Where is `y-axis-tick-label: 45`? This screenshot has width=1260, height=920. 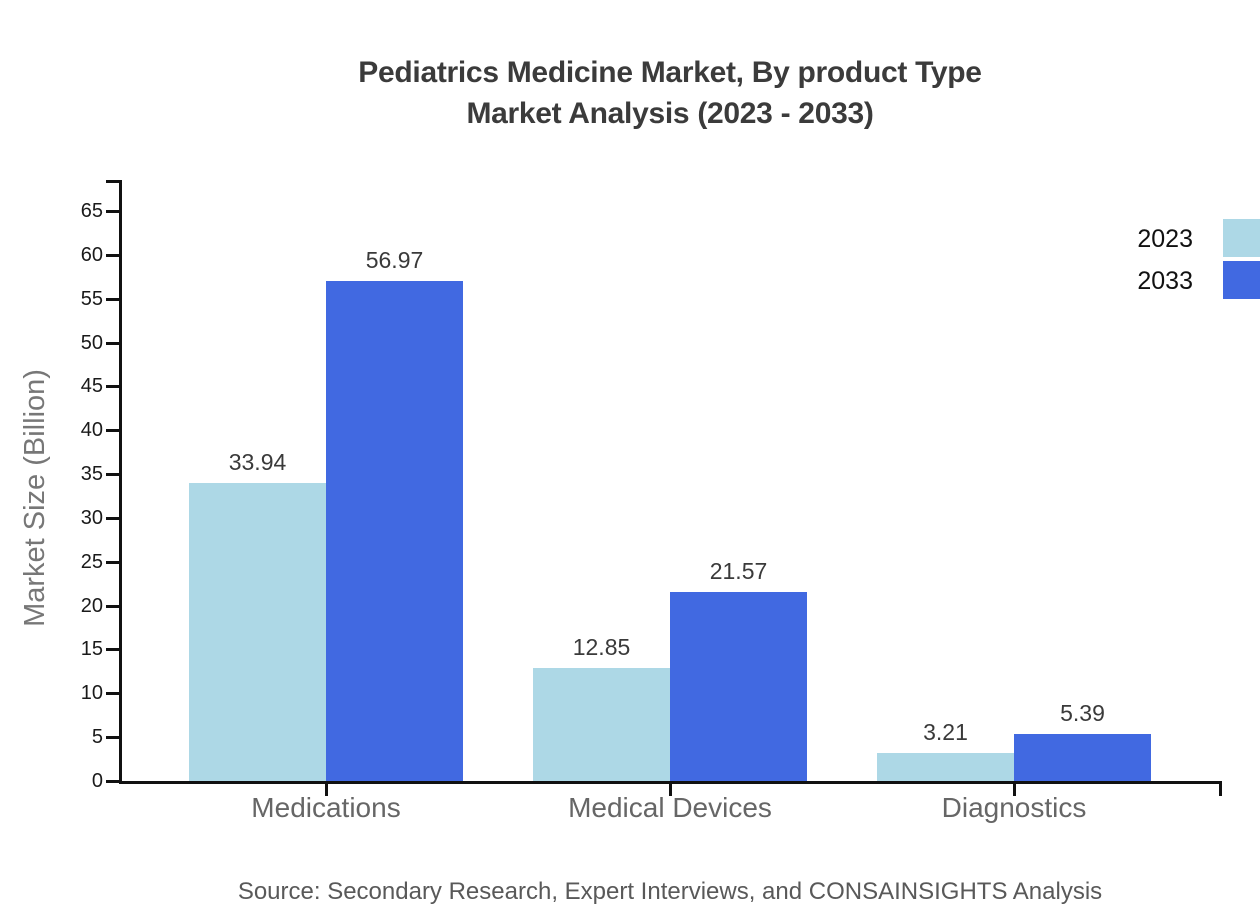 y-axis-tick-label: 45 is located at coordinates (91, 386).